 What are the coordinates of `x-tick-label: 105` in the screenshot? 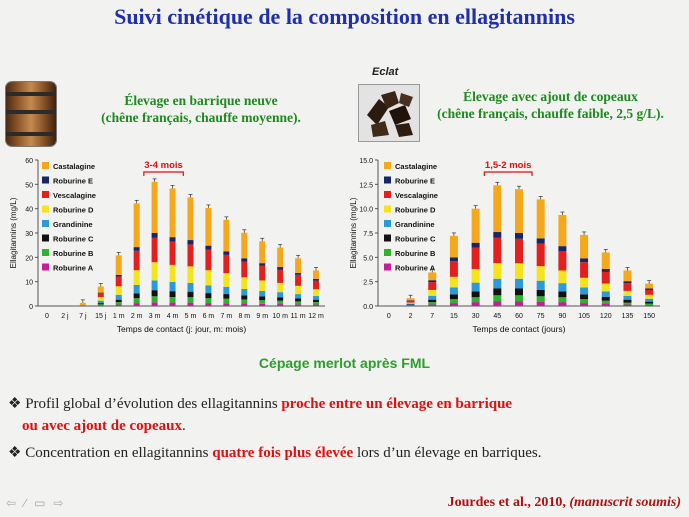 It's located at (584, 316).